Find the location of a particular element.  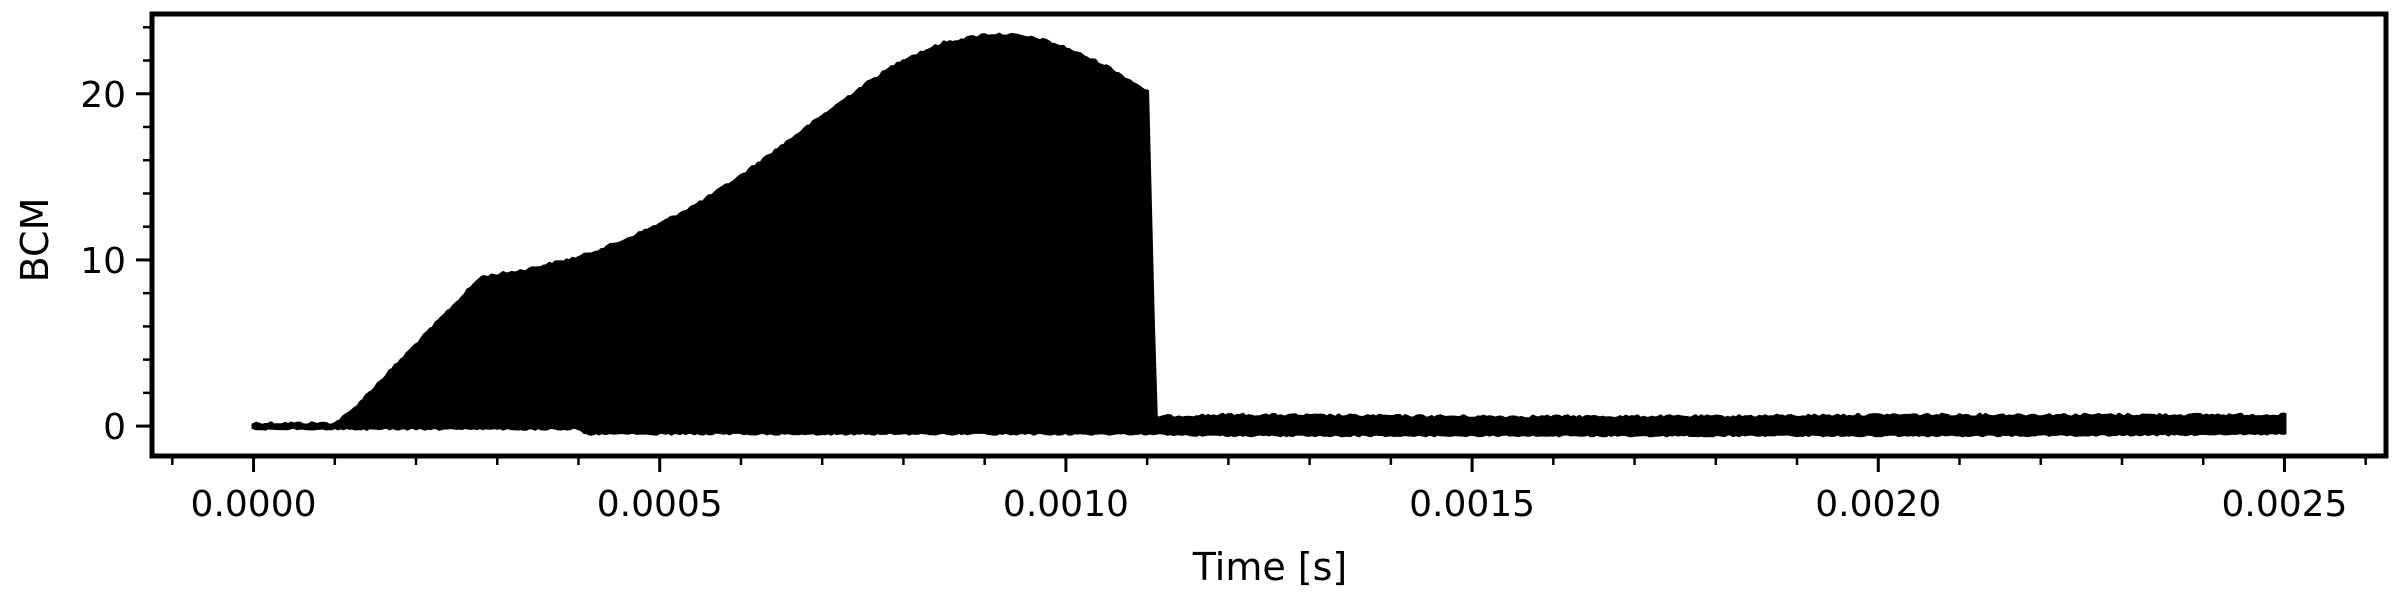

x-tick-label: 0.0010 is located at coordinates (1066, 504).